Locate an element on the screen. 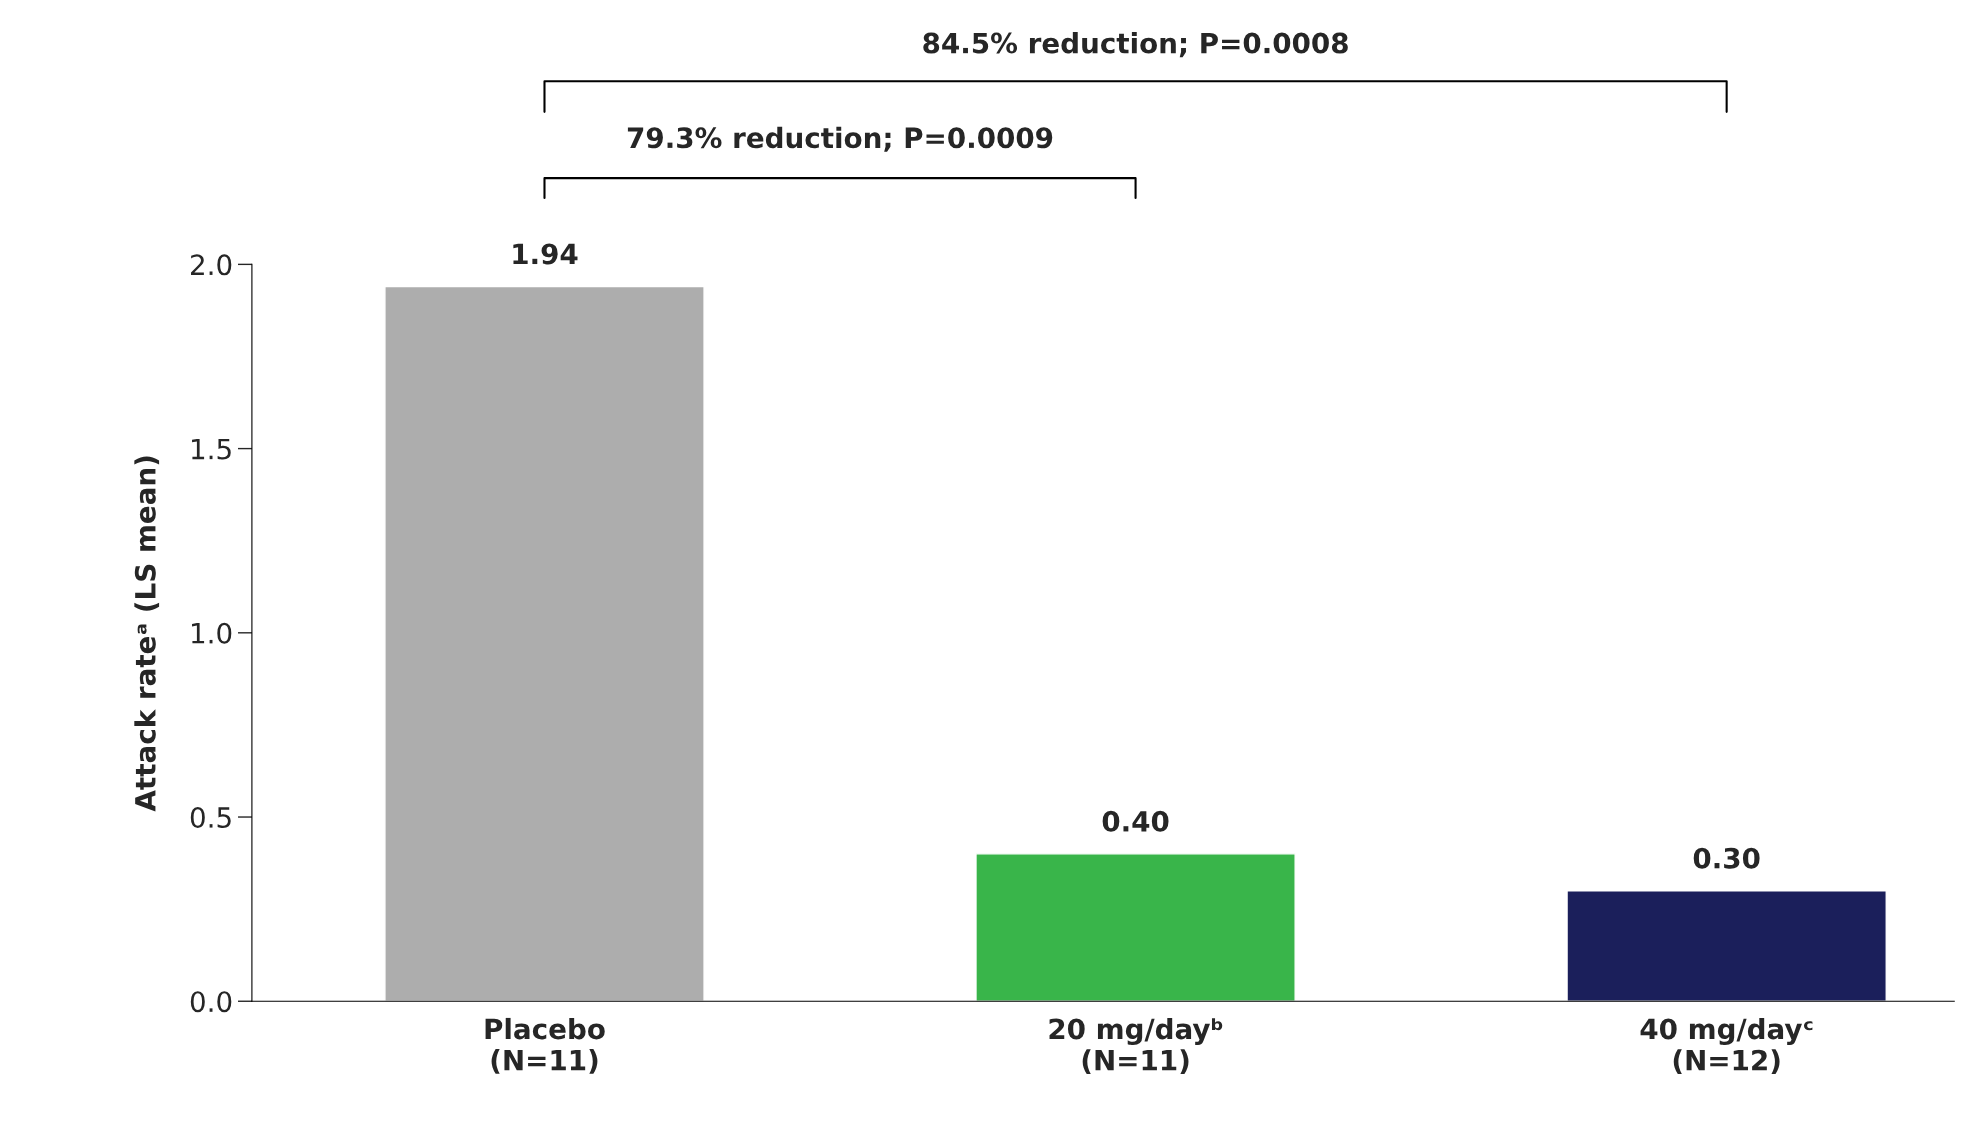 The height and width of the screenshot is (1125, 1968). y-axis-title: Attack rateᵃ (LS mean) is located at coordinates (147, 634).